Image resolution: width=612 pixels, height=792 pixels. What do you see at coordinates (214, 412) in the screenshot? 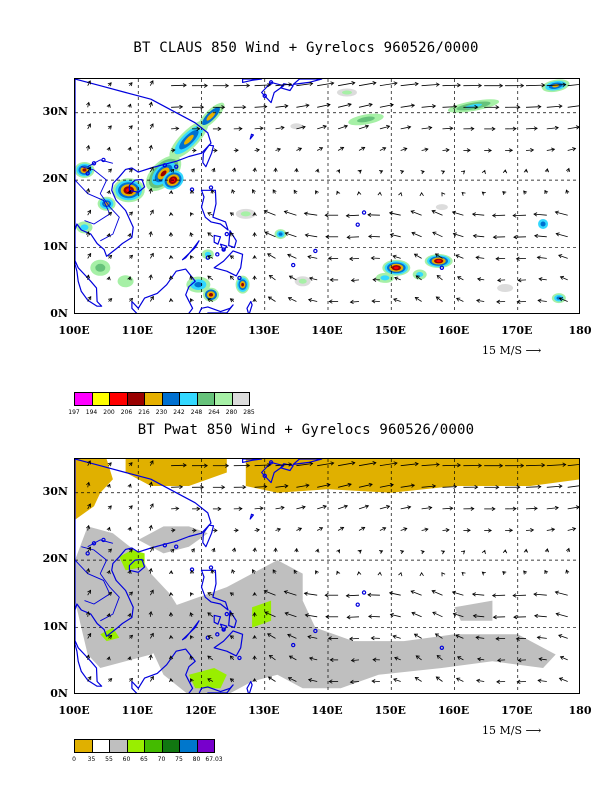
I see `legend-label: 264` at bounding box center [214, 412].